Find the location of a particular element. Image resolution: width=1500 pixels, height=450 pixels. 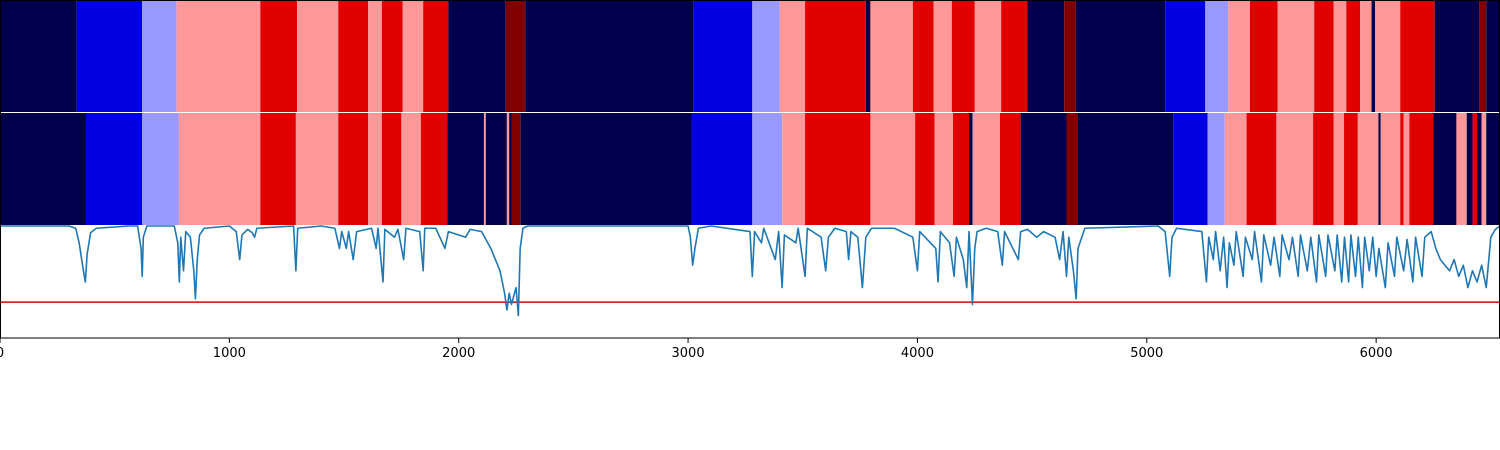

x-tick-label: 3000 is located at coordinates (688, 353).